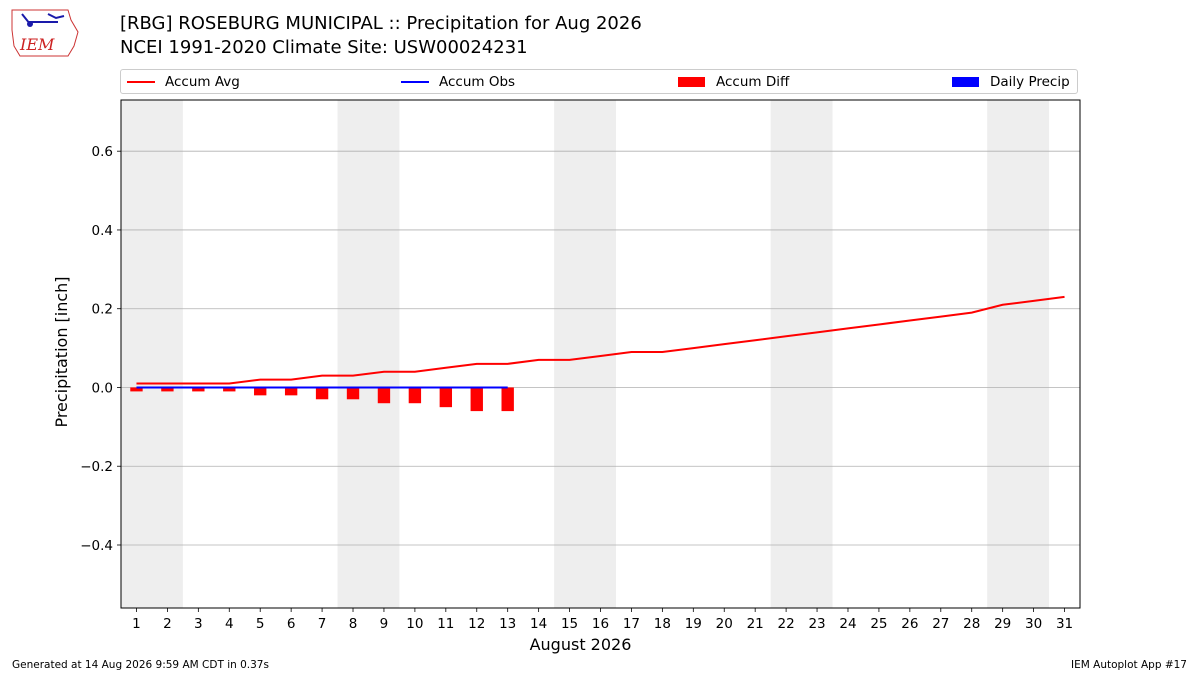  I want to click on x-tick-label: 29, so click(1002, 624).